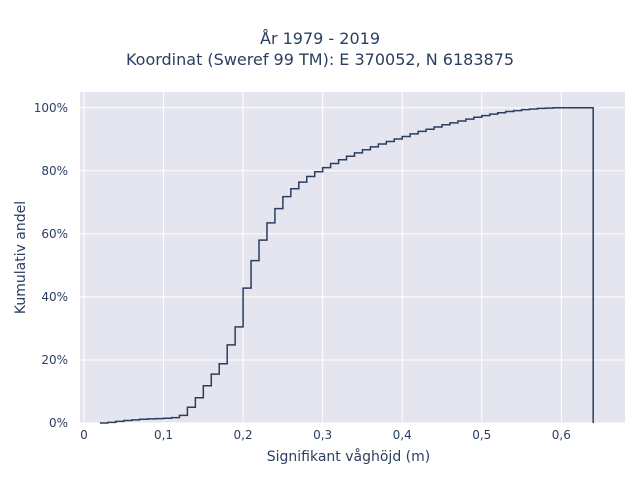 The image size is (640, 480). I want to click on x-tick-label: 0,1, so click(163, 435).